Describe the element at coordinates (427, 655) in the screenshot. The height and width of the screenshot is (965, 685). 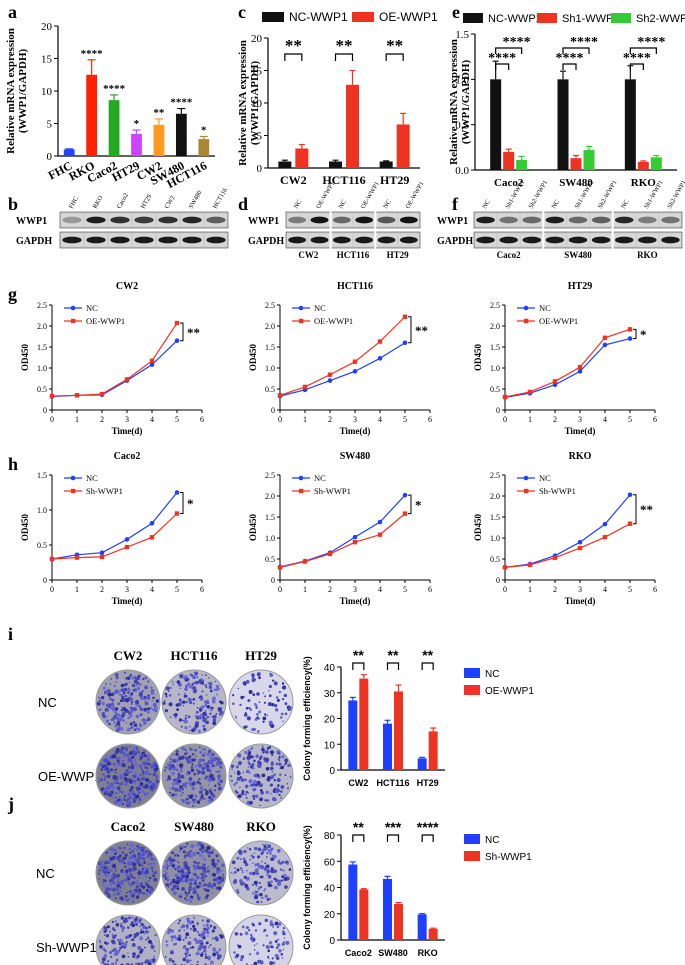
I see `i-sig: **` at that location.